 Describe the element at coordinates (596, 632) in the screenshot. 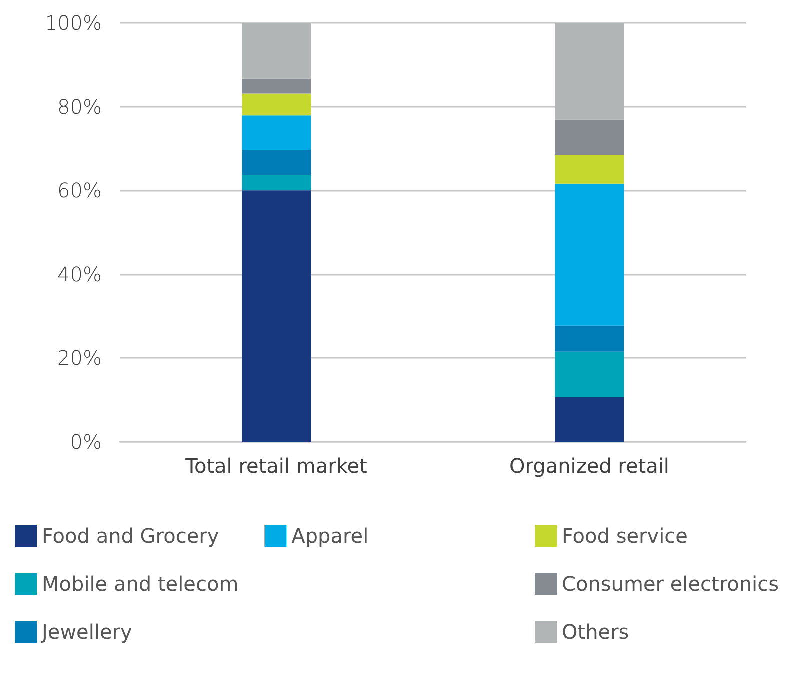

I see `legend-label: Others` at that location.